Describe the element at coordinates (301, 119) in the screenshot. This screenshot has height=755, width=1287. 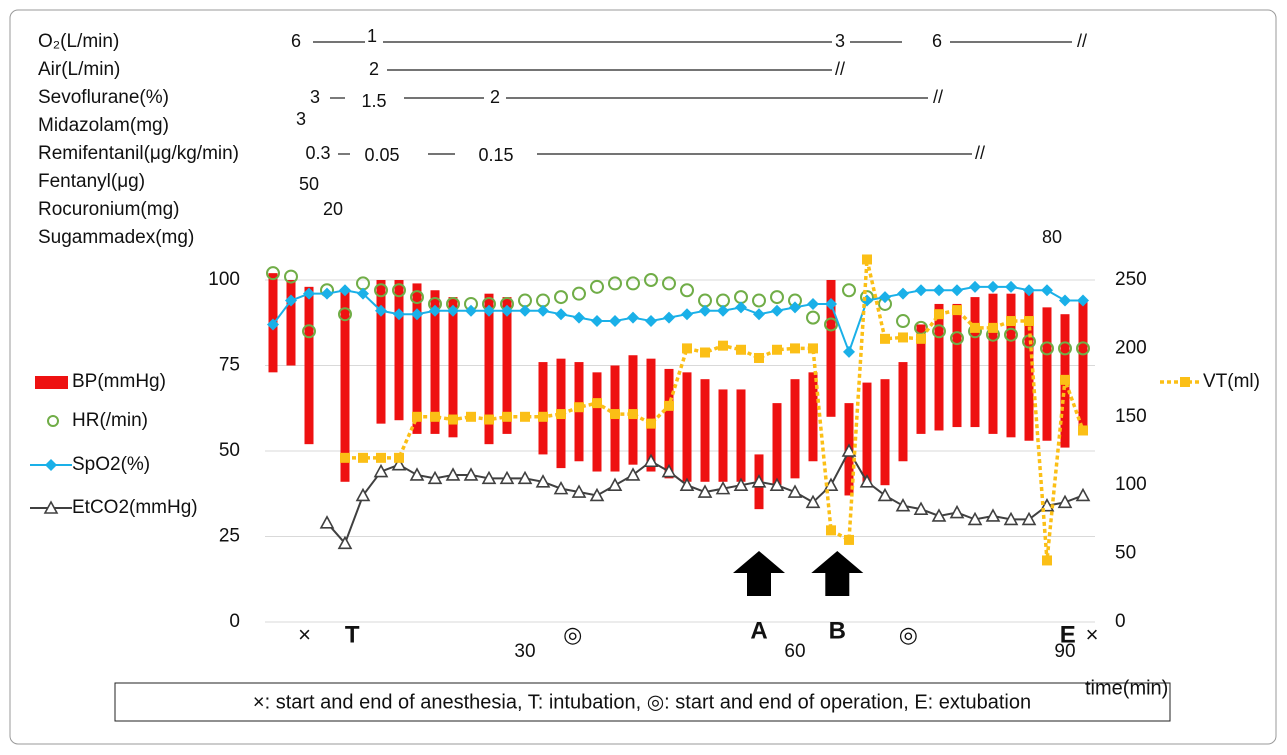
I see `drug-dose: 3` at that location.